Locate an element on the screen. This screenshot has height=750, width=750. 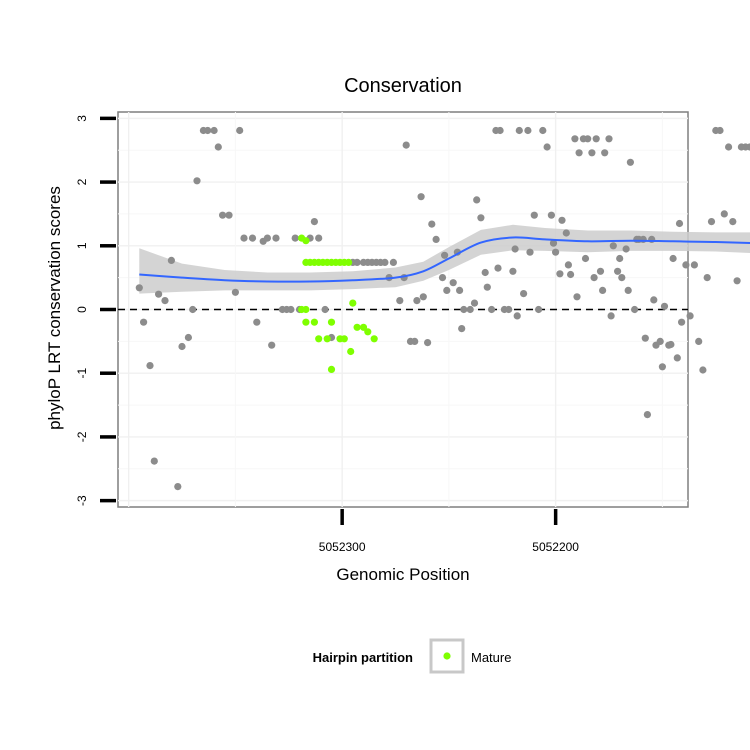
y-tick-label-6: 3 is located at coordinates (82, 118).